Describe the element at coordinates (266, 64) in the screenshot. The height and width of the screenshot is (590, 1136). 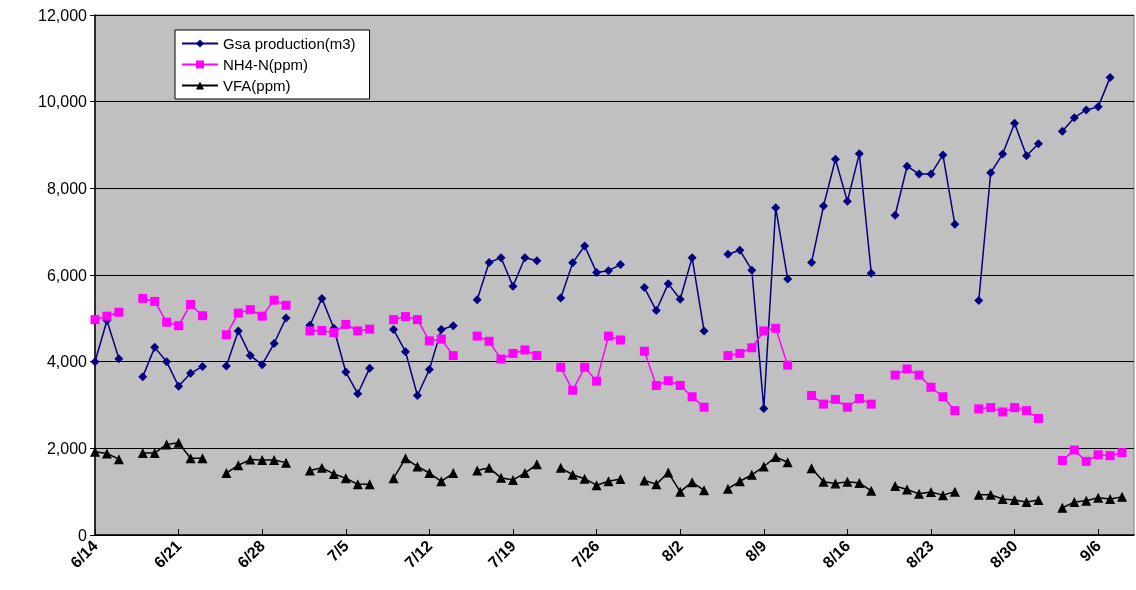
I see `legend-label: NH4-N(ppm)` at that location.